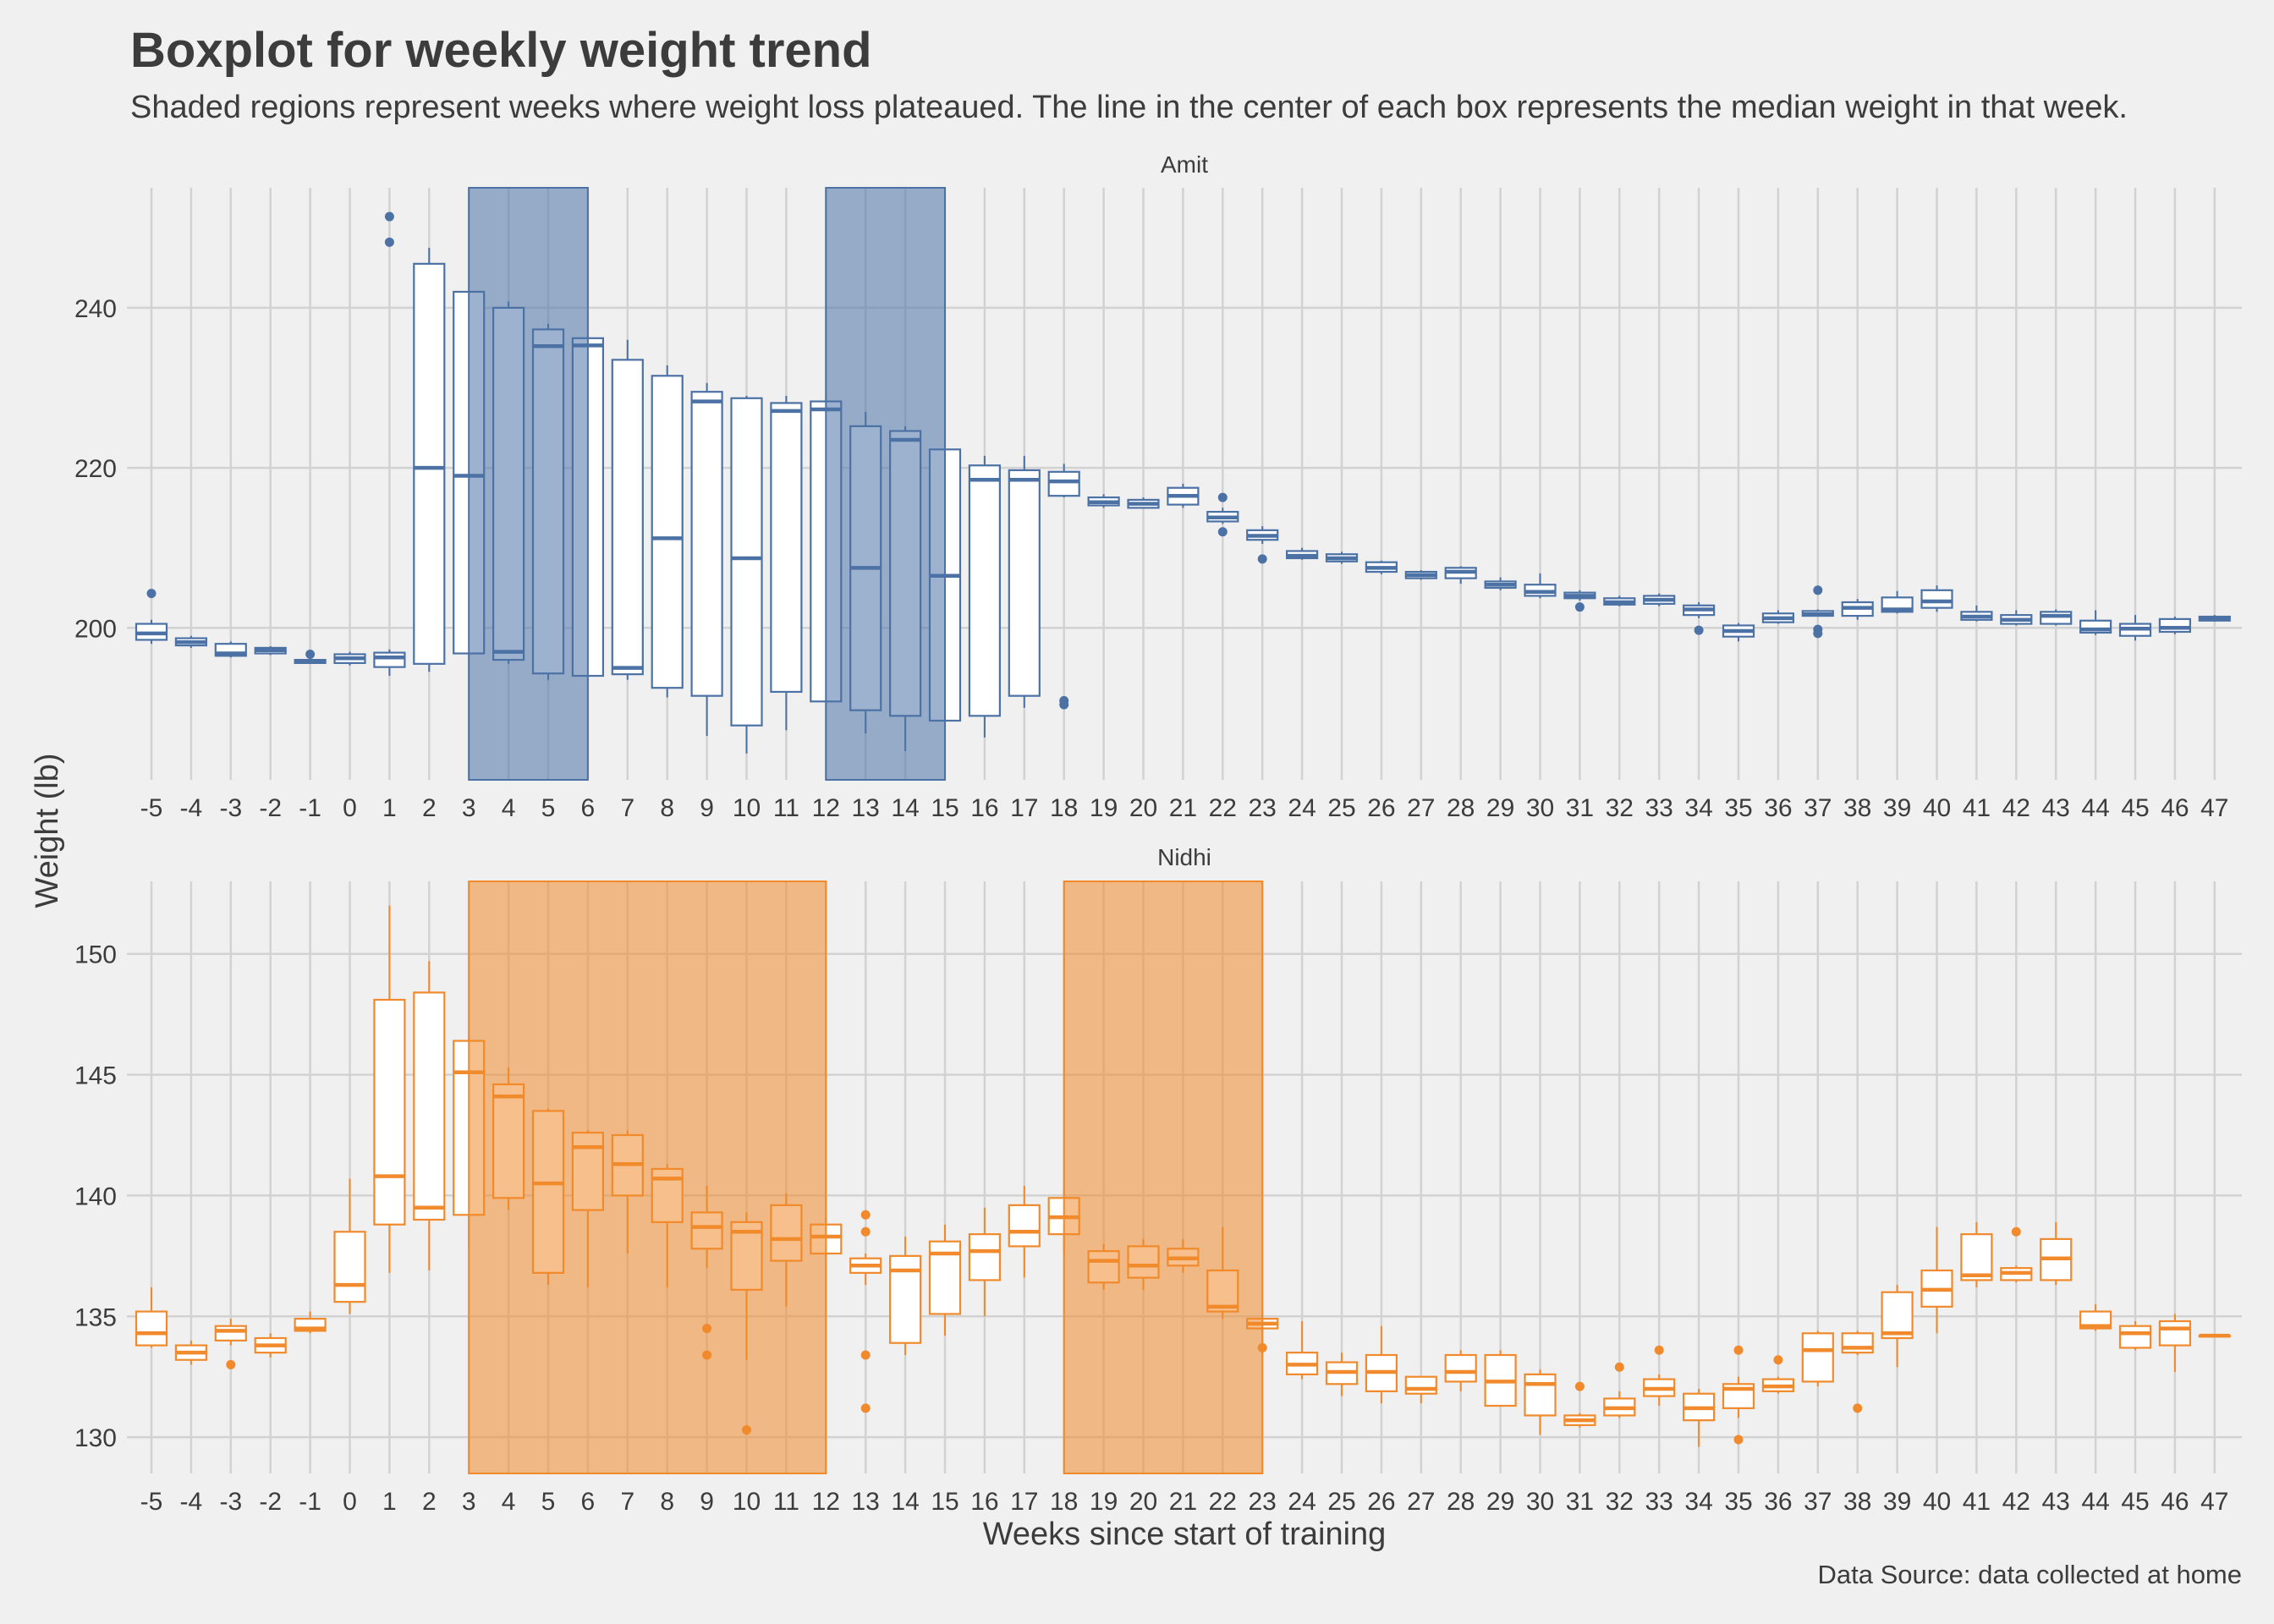  What do you see at coordinates (350, 1502) in the screenshot?
I see `x-tick-label: 0` at bounding box center [350, 1502].